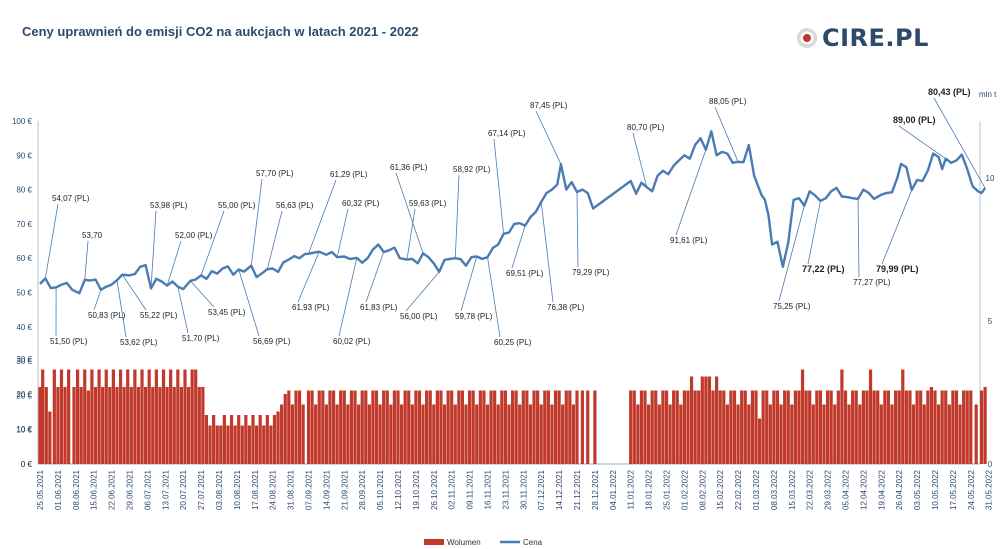  I want to click on price-annotation-label: 61,83 (PL), so click(379, 307).